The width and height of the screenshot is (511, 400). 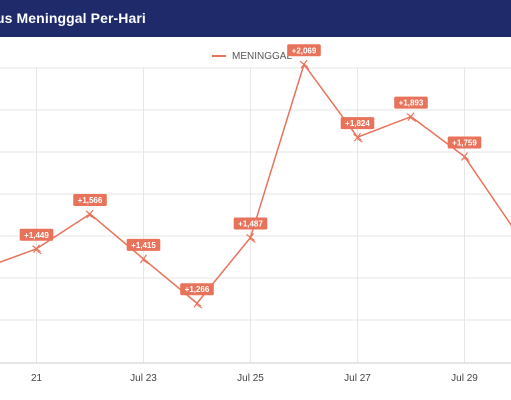 I want to click on chart-legend: MENINGGAL, so click(x=252, y=56).